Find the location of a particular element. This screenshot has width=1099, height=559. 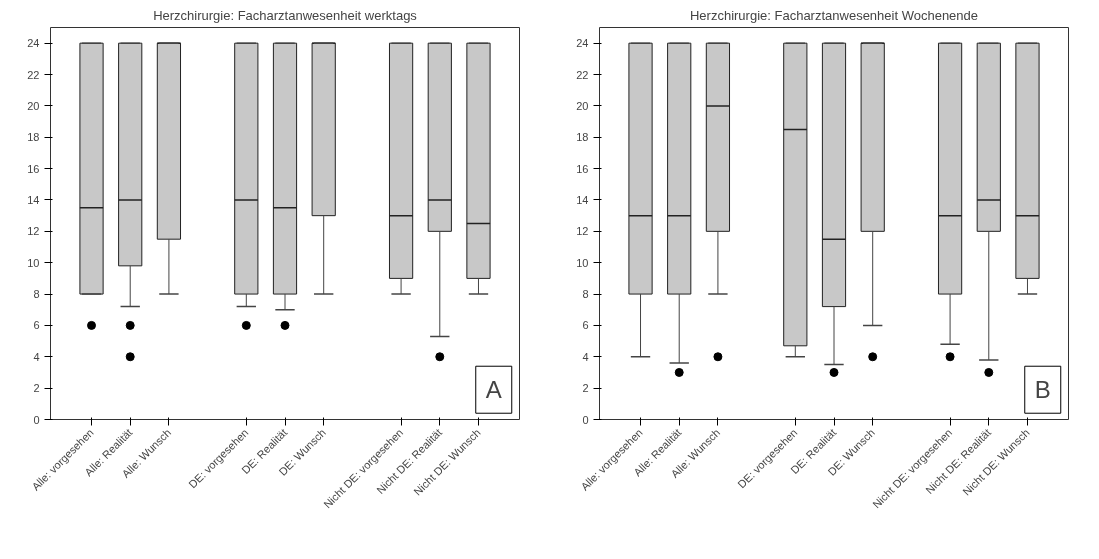

annotation: A is located at coordinates (493, 390).